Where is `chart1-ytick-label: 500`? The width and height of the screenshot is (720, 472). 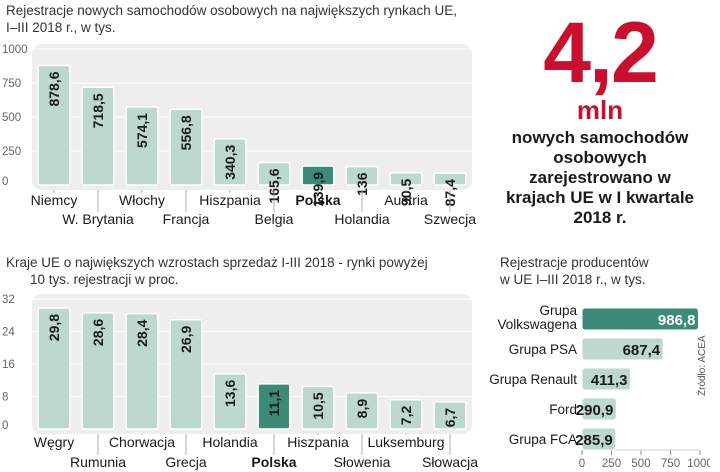
chart1-ytick-label: 500 is located at coordinates (11, 118).